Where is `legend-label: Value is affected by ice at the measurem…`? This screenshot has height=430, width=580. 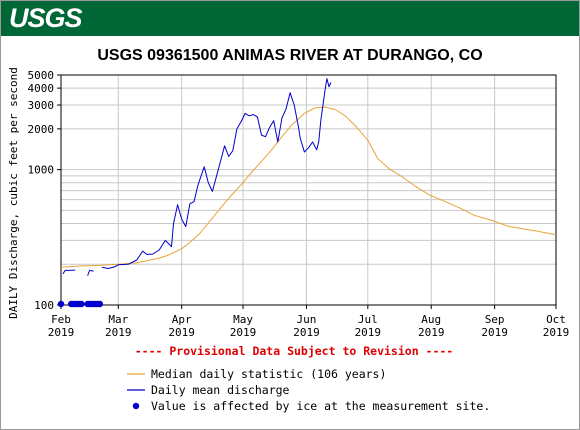 legend-label: Value is affected by ice at the measurem… is located at coordinates (320, 406).